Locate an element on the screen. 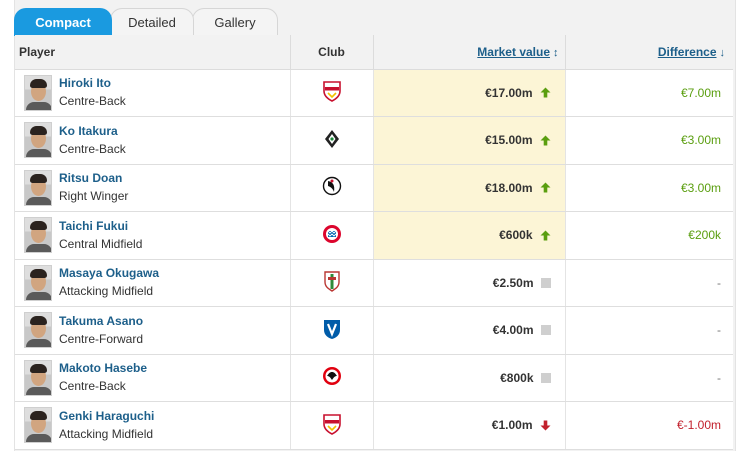  market-value-column-header: Market value ↕ is located at coordinates (469, 52).